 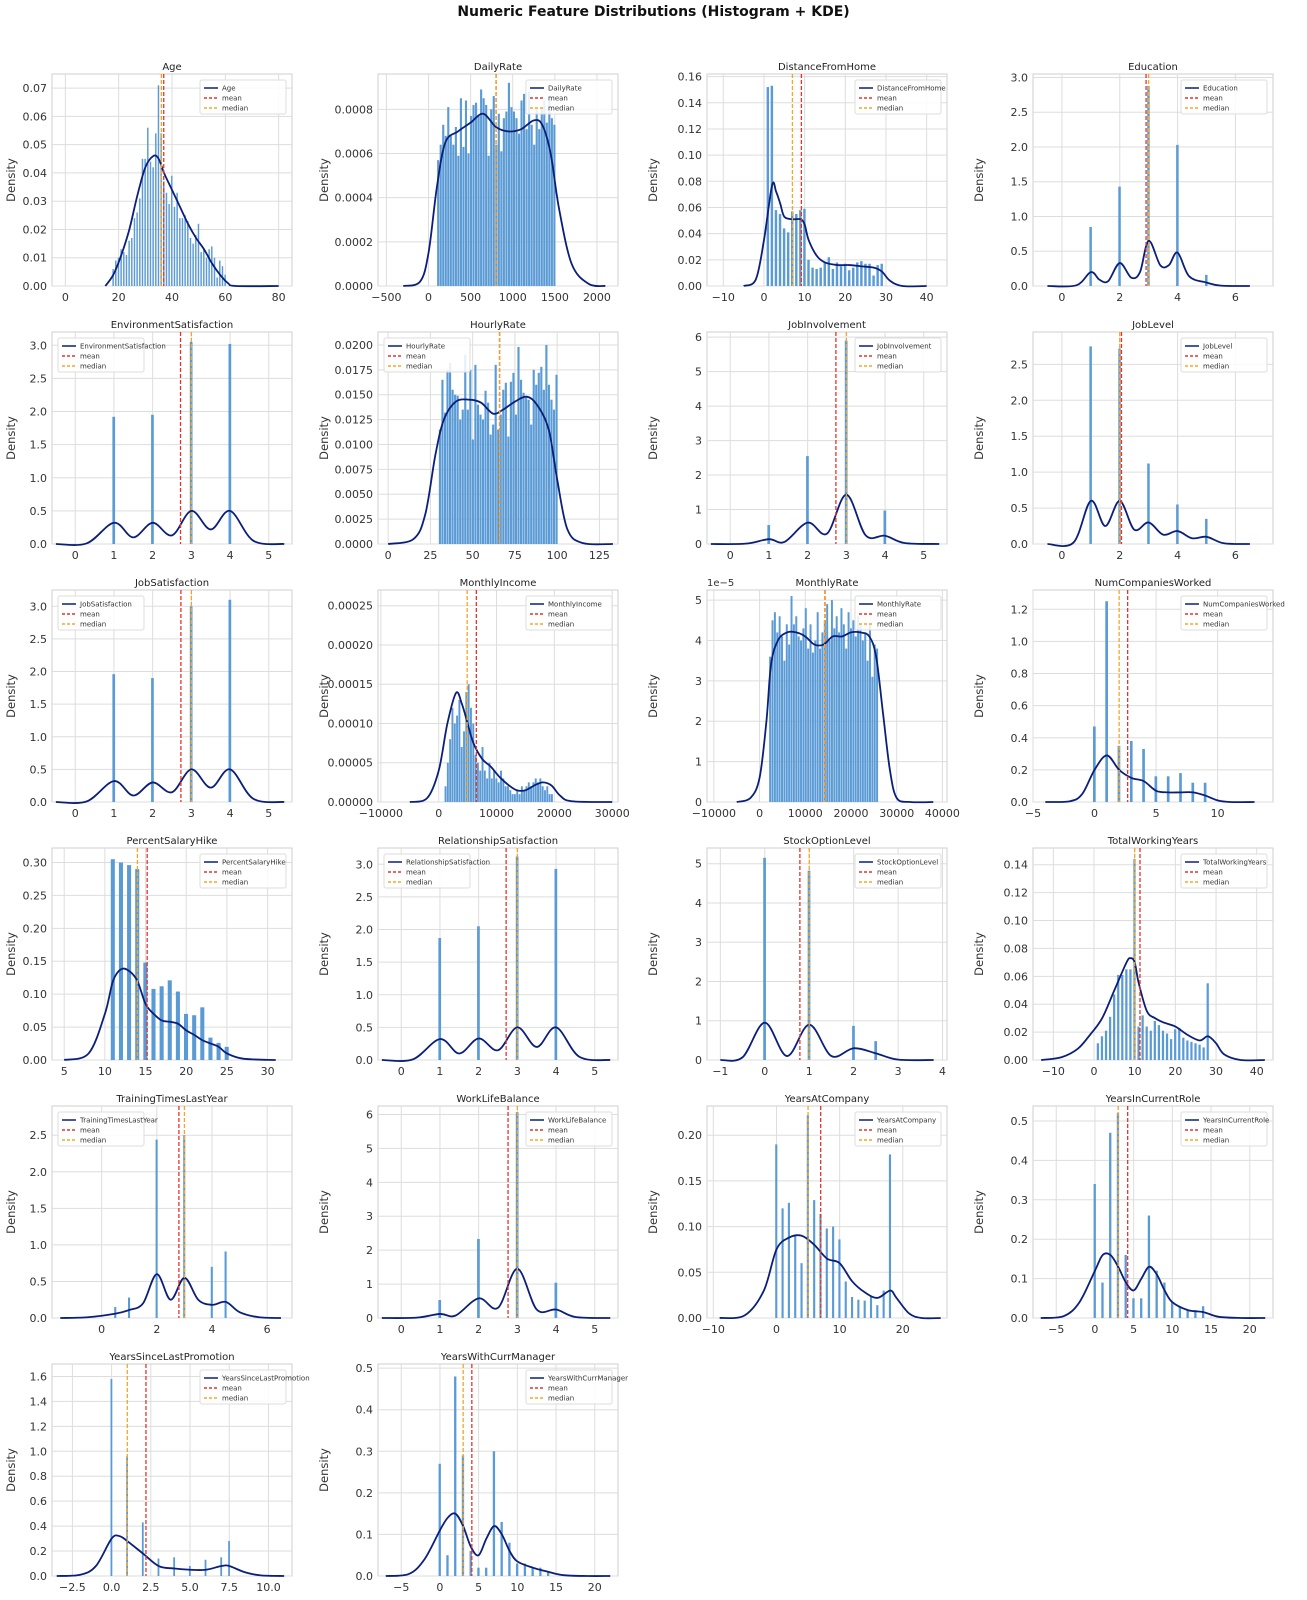 What do you see at coordinates (698, 1060) in the screenshot?
I see `y-tick-label: 0` at bounding box center [698, 1060].